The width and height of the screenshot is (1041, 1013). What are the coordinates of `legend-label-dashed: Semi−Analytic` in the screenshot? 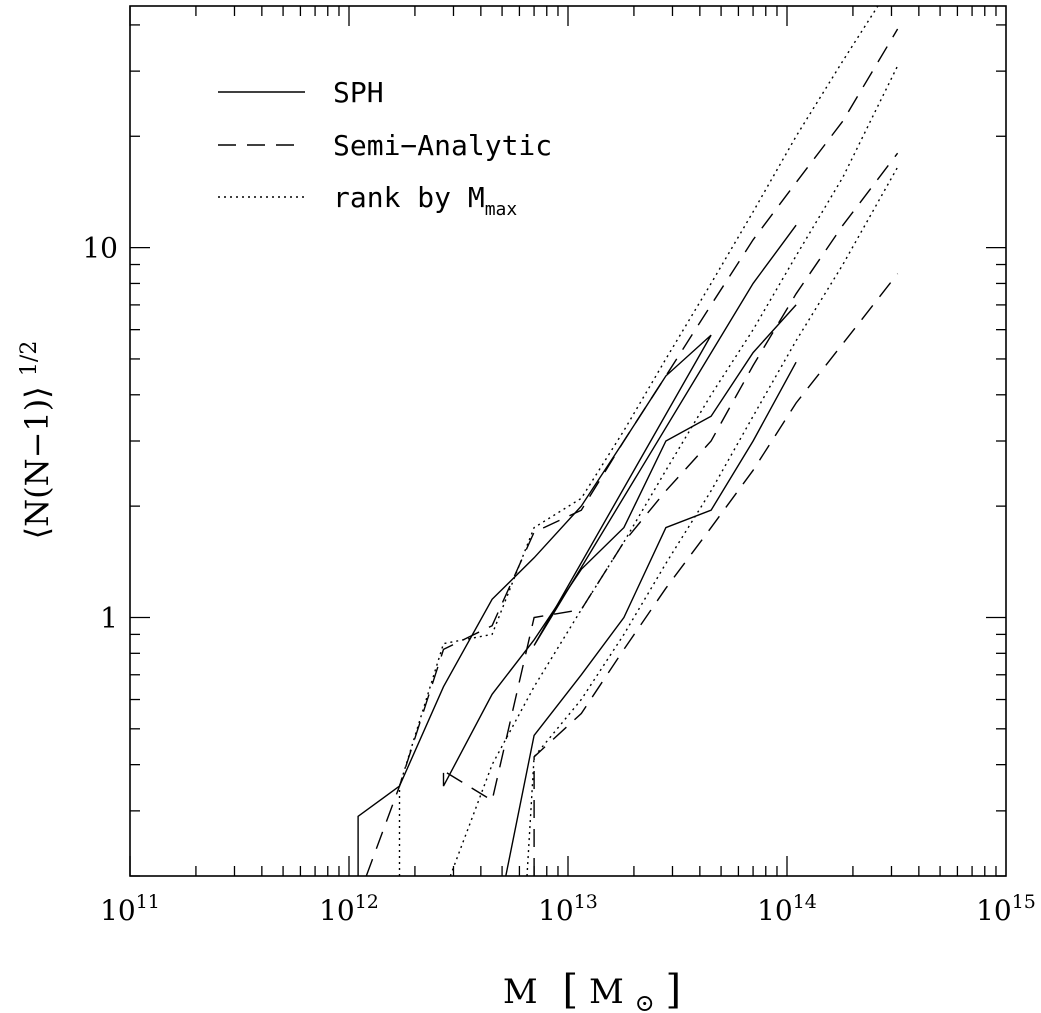 It's located at (442, 145).